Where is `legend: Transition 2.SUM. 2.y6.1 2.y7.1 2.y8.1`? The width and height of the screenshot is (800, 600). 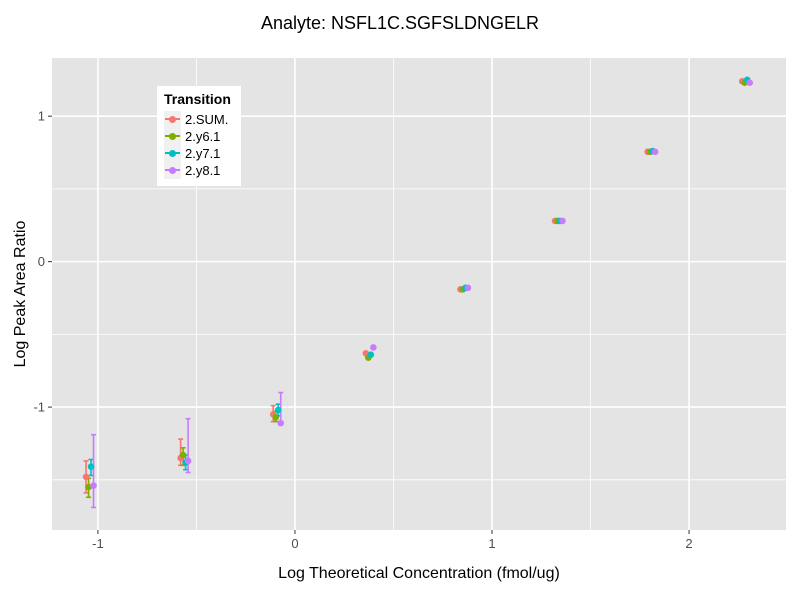
legend: Transition 2.SUM. 2.y6.1 2.y7.1 2.y8.1 is located at coordinates (199, 136).